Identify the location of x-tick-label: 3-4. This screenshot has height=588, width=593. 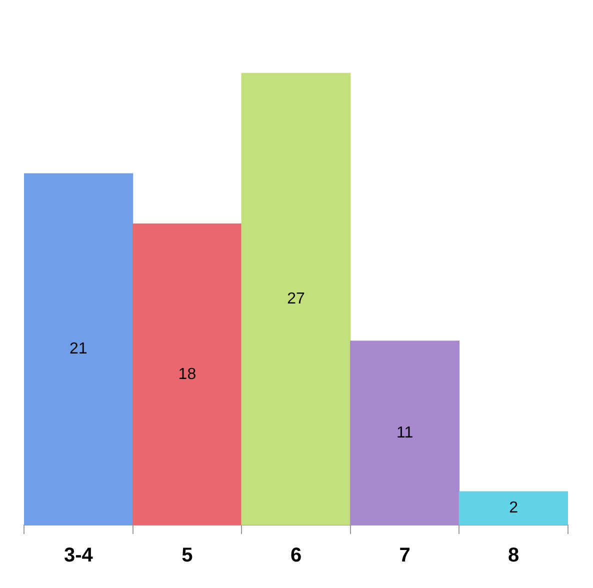
(79, 555).